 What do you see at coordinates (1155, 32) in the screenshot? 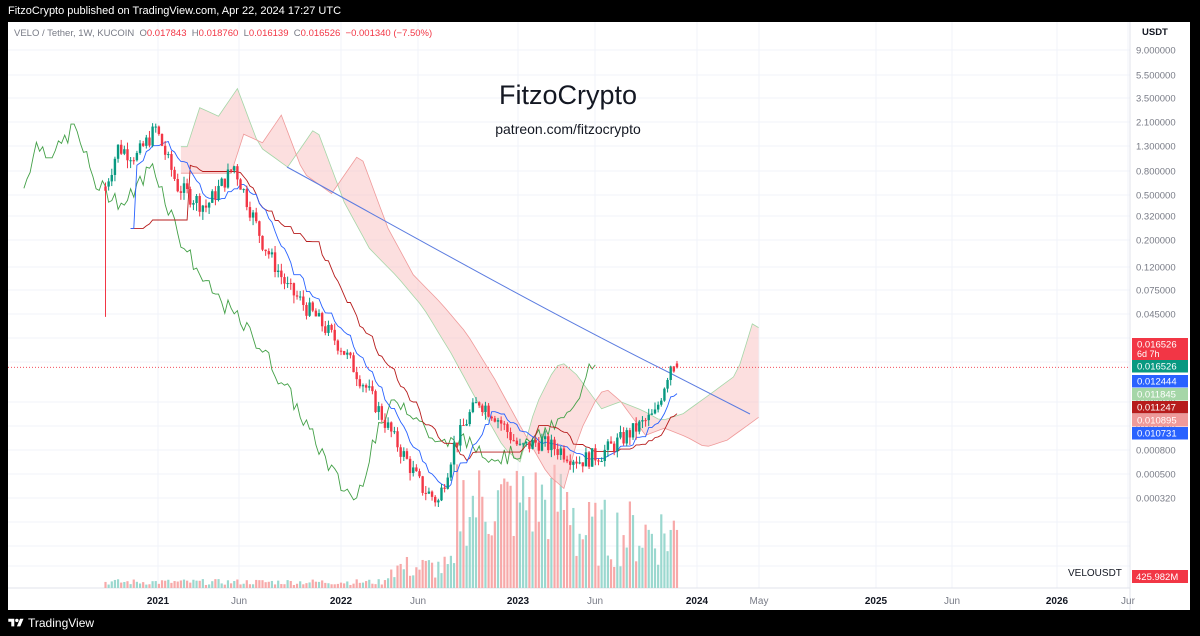
I see `currency-label: USDT` at bounding box center [1155, 32].